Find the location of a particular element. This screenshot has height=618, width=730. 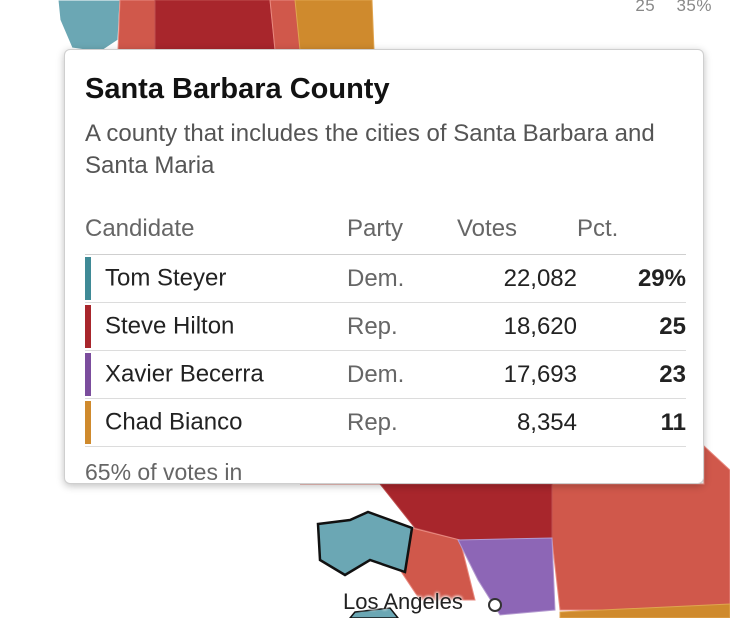

header-votes: Votes is located at coordinates (517, 229).